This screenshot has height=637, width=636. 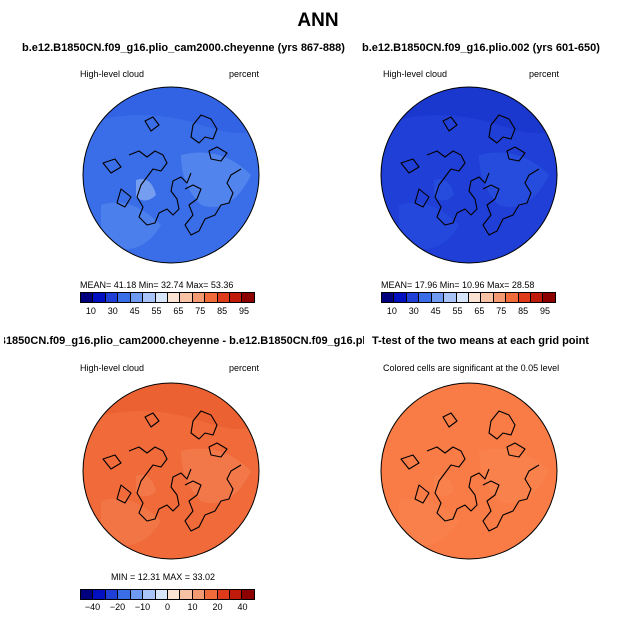 What do you see at coordinates (469, 175) in the screenshot?
I see `panel-2-polar-map` at bounding box center [469, 175].